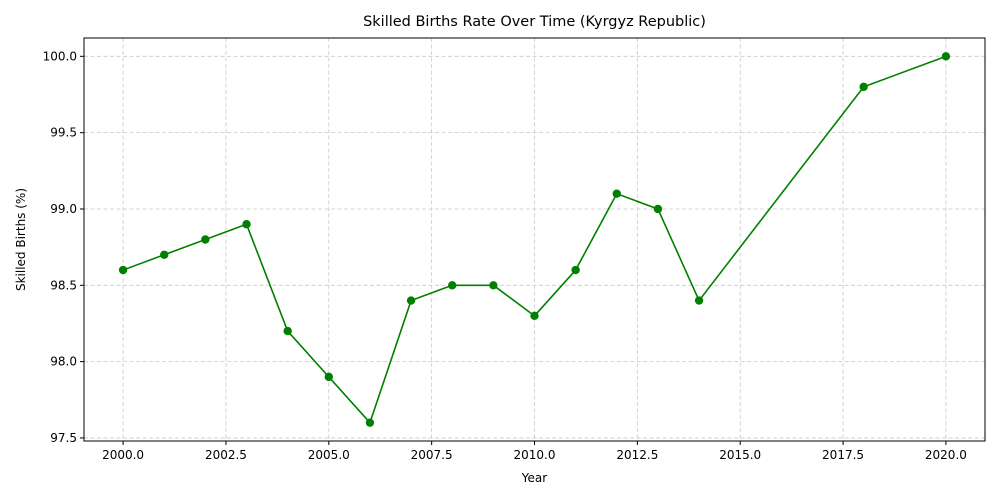 Image resolution: width=1000 pixels, height=504 pixels. I want to click on x-axis-label: Year, so click(534, 478).